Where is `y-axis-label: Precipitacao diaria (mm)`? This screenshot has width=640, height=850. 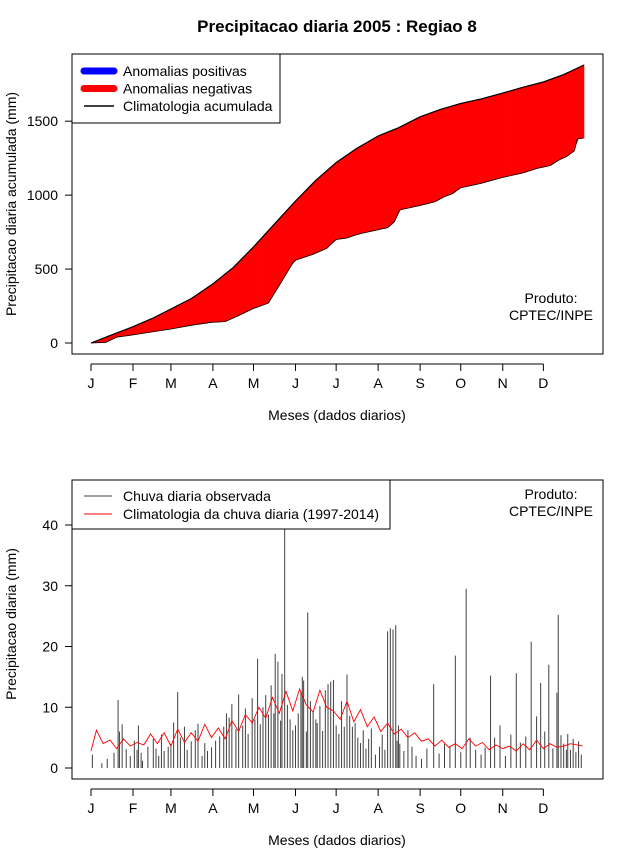
y-axis-label: Precipitacao diaria (mm) is located at coordinates (11, 624).